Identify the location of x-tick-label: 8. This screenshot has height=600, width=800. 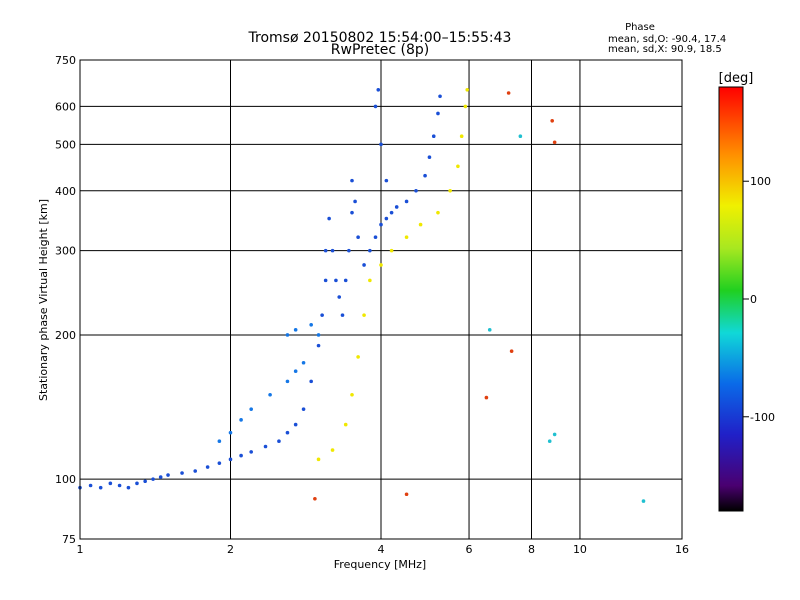
(531, 549).